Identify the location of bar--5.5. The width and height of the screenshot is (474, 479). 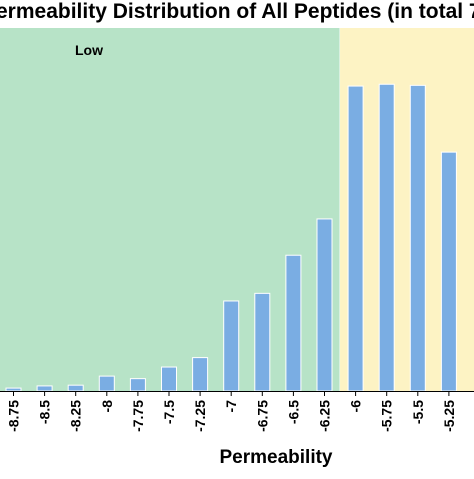
(417, 238).